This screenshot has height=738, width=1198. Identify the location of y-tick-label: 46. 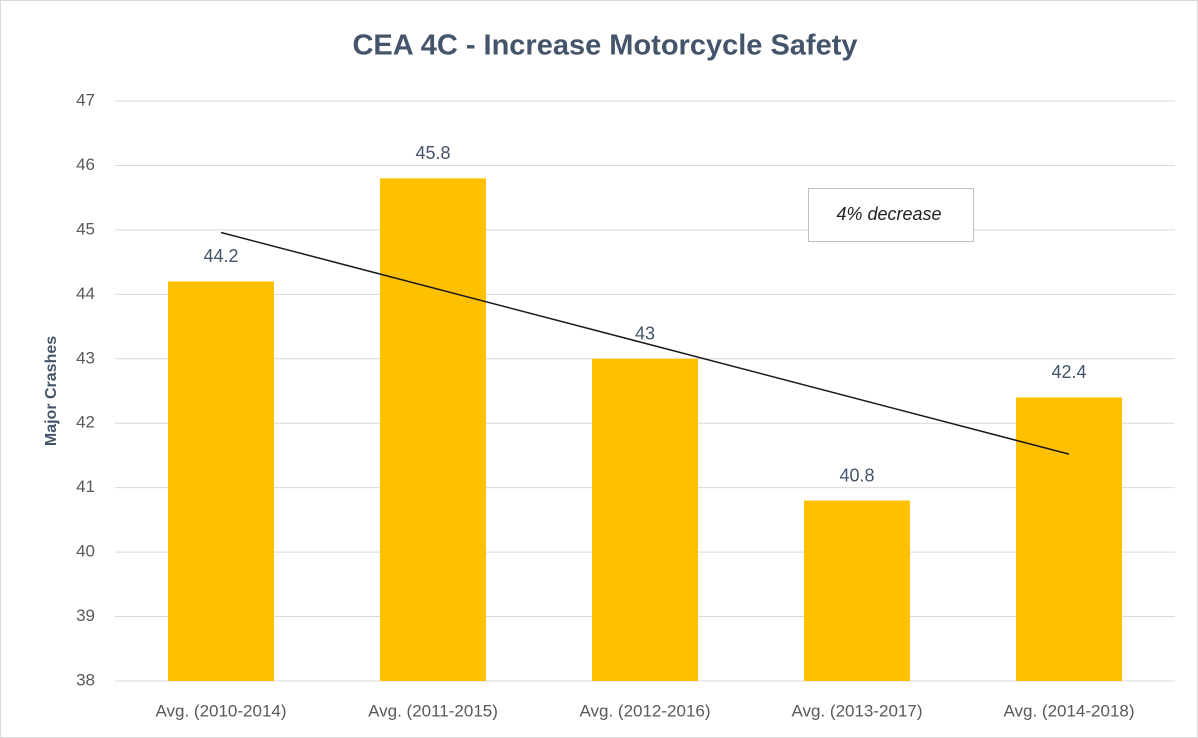
(85, 164).